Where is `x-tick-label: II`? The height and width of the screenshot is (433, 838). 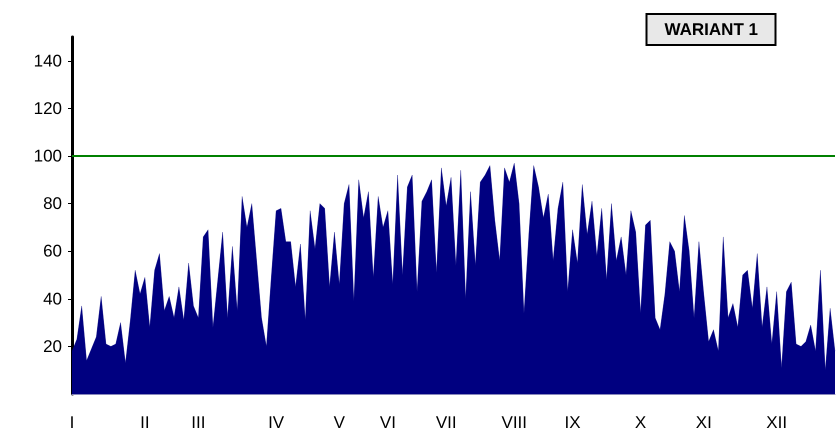
x-tick-label: II is located at coordinates (145, 422).